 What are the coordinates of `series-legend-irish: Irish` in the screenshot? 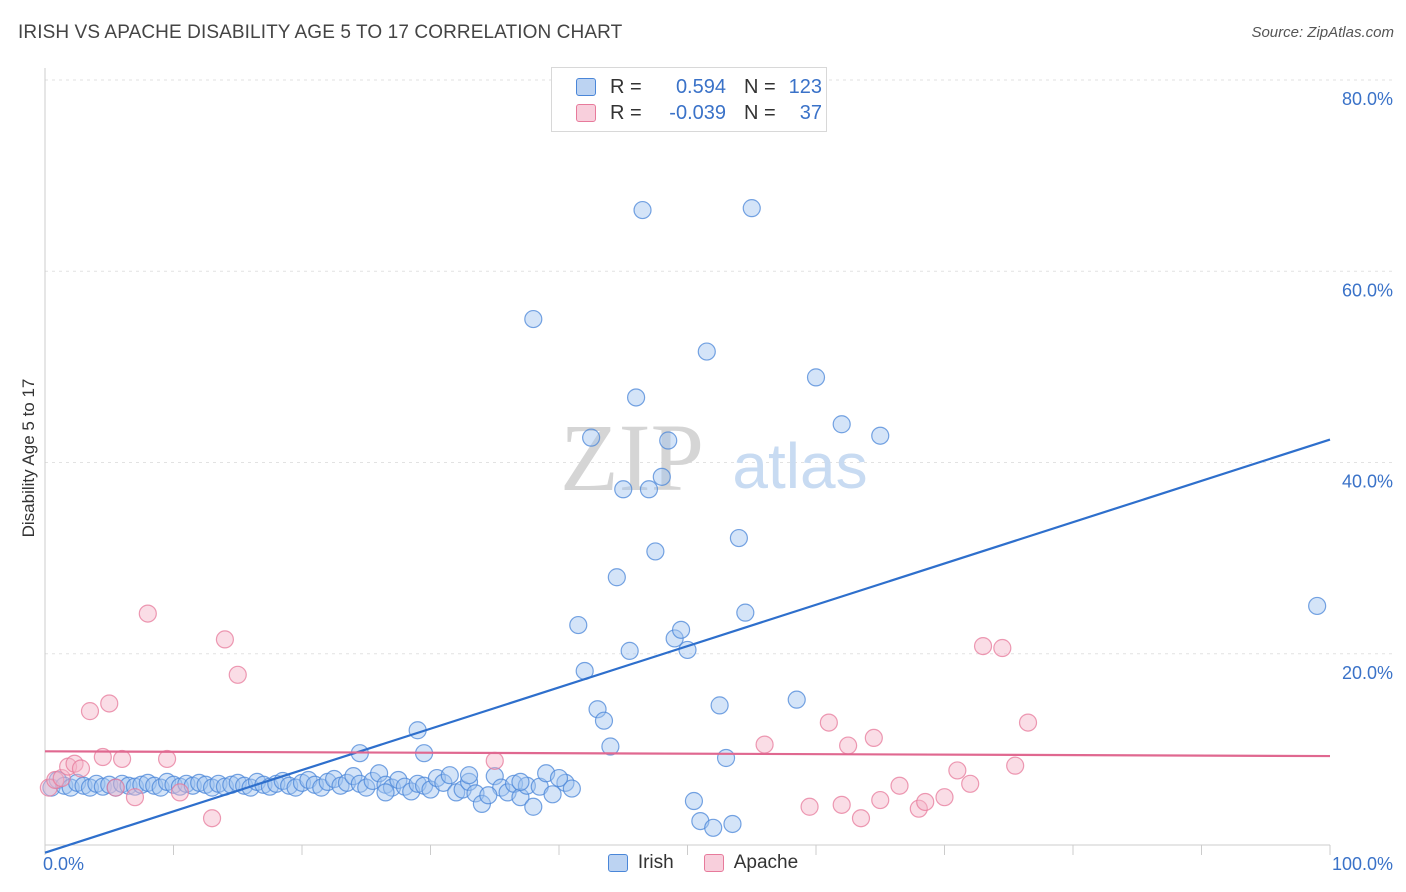 It's located at (640, 863).